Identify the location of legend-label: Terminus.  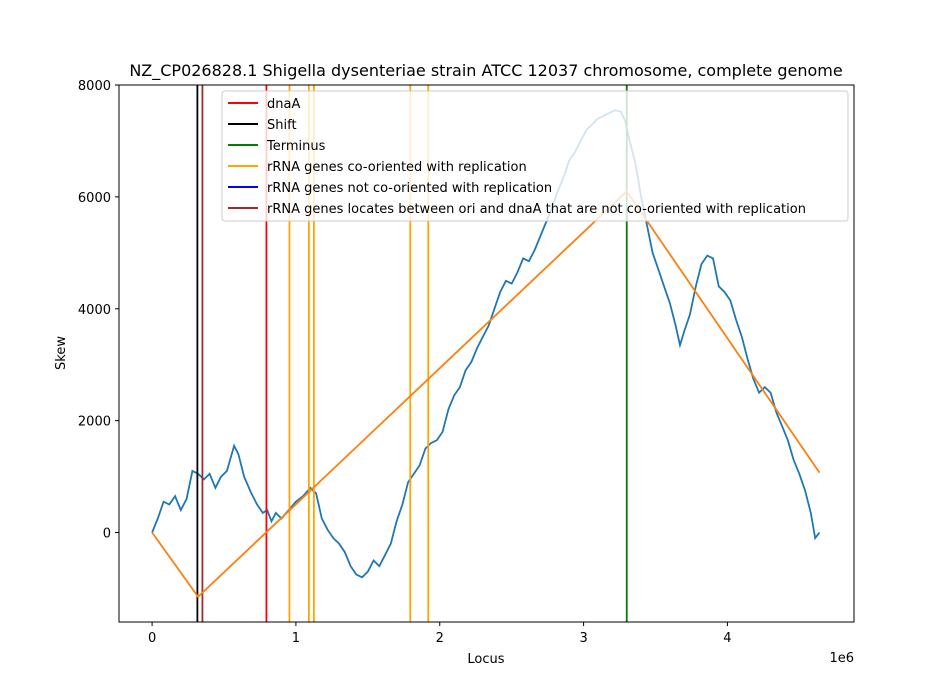
(296, 146).